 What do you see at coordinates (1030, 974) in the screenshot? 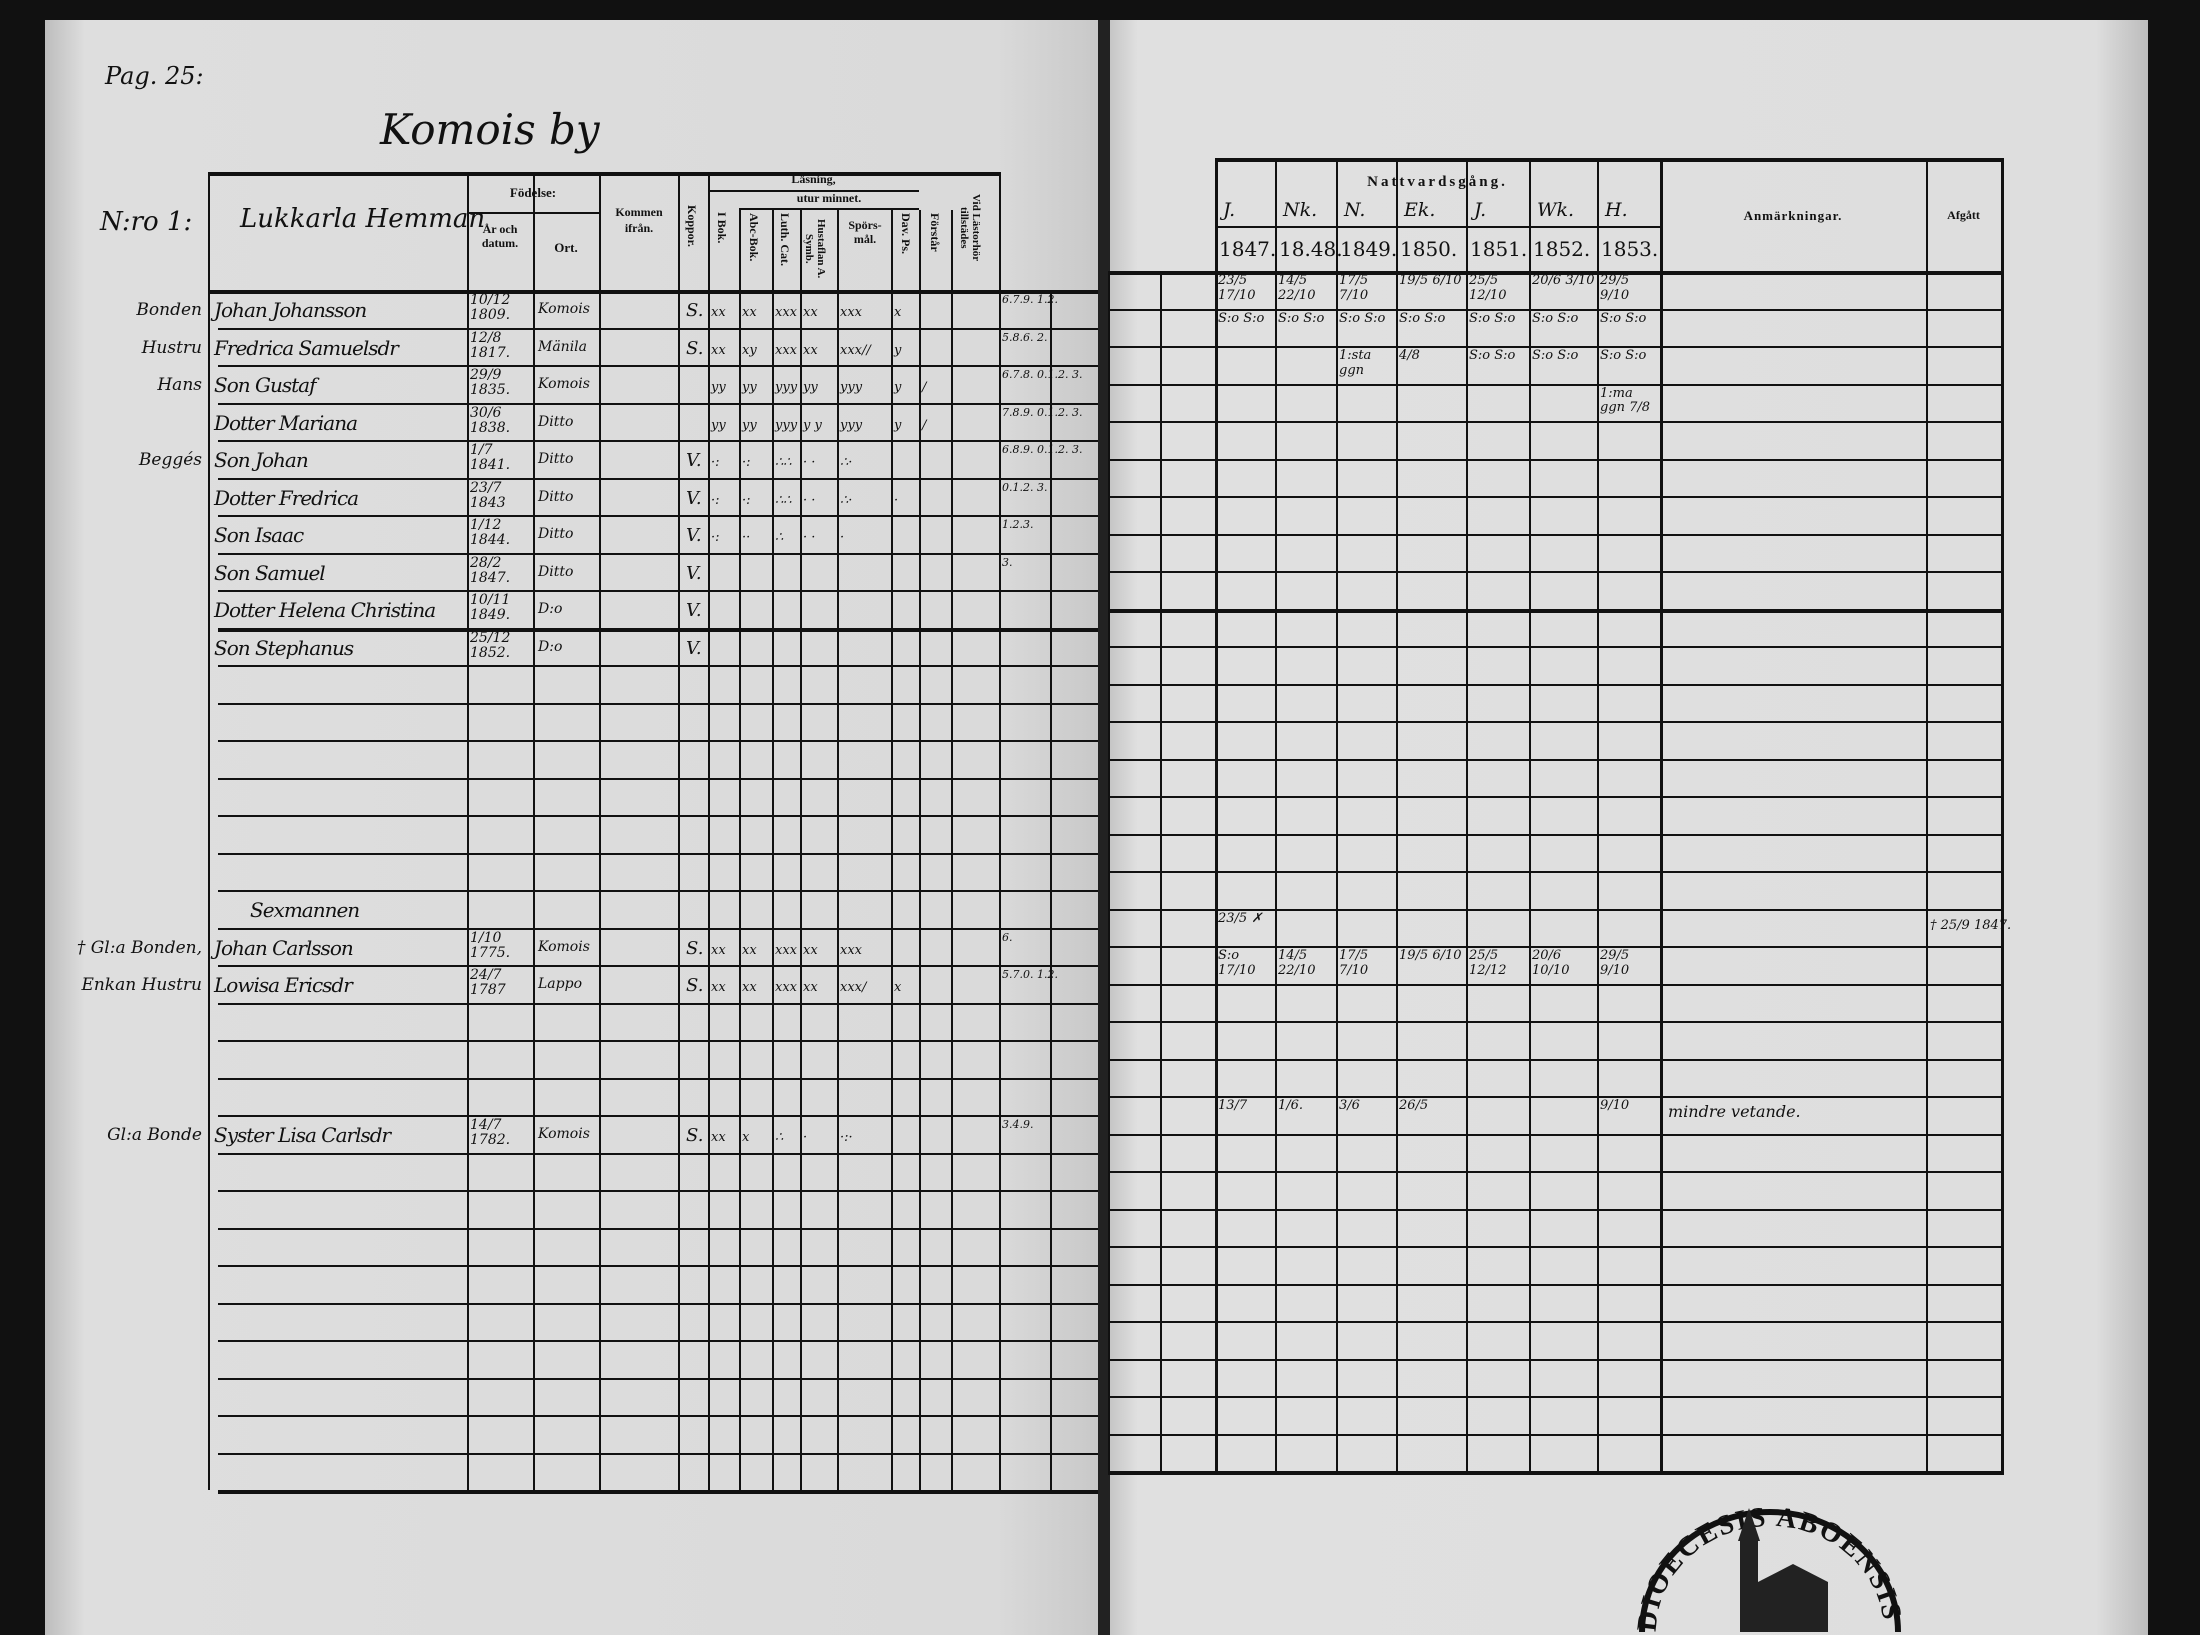
I see `catechism-attendance: 5.7.0. 1.2.` at bounding box center [1030, 974].